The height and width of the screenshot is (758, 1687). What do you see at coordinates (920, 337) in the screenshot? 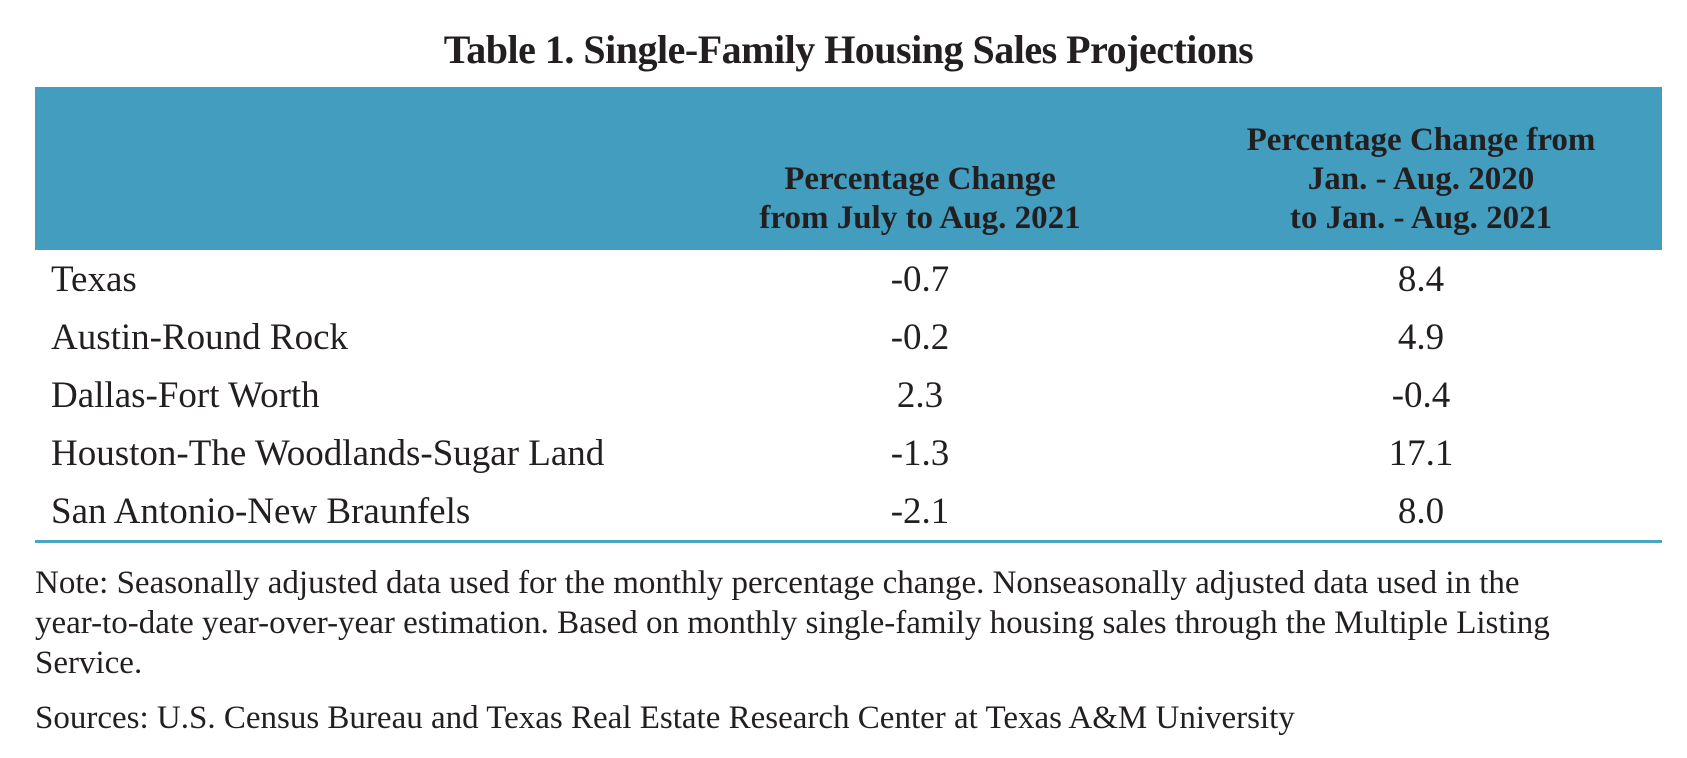
I see `monthly-change-value: -0.2` at bounding box center [920, 337].